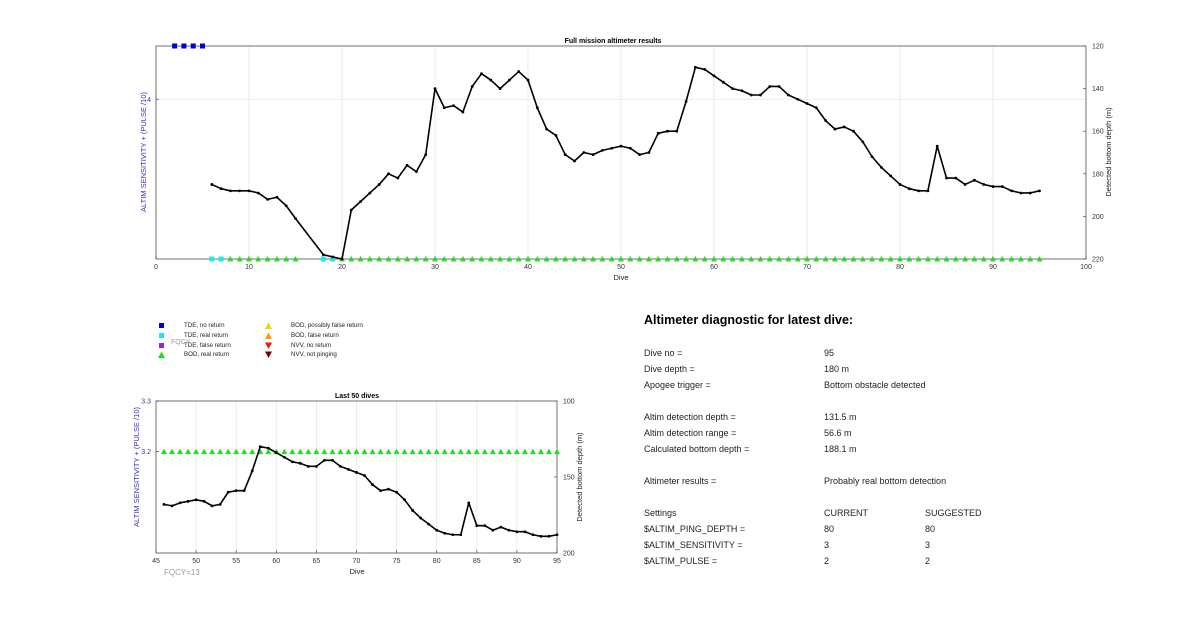  Describe the element at coordinates (697, 449) in the screenshot. I see `calculated-bottom-depth-label: Calculated bottom depth =` at that location.